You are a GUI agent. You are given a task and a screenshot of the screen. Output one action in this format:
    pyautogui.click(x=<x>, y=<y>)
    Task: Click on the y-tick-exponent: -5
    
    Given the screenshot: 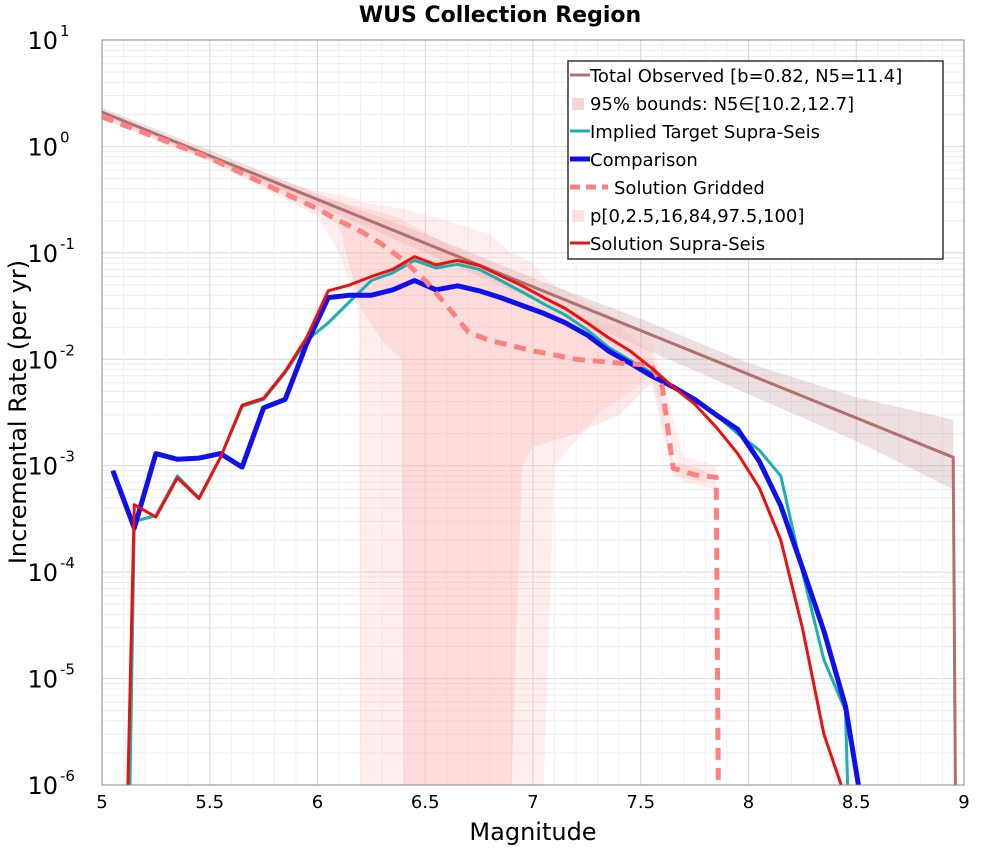 What is the action you would take?
    pyautogui.click(x=67, y=670)
    